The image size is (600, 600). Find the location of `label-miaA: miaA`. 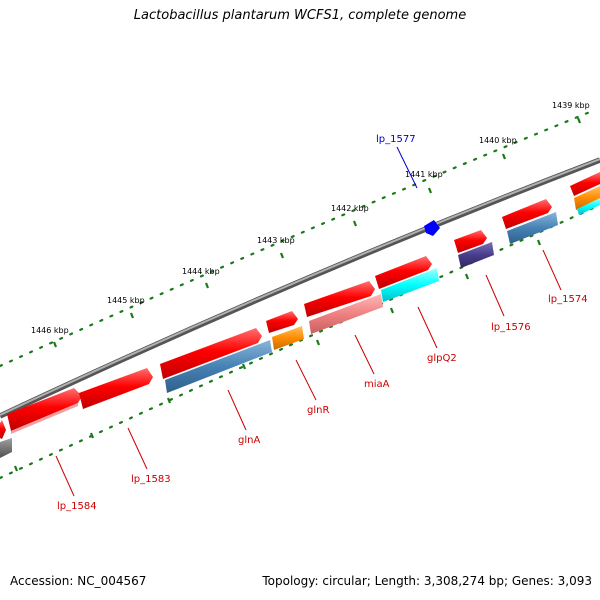

label-miaA: miaA is located at coordinates (377, 384).